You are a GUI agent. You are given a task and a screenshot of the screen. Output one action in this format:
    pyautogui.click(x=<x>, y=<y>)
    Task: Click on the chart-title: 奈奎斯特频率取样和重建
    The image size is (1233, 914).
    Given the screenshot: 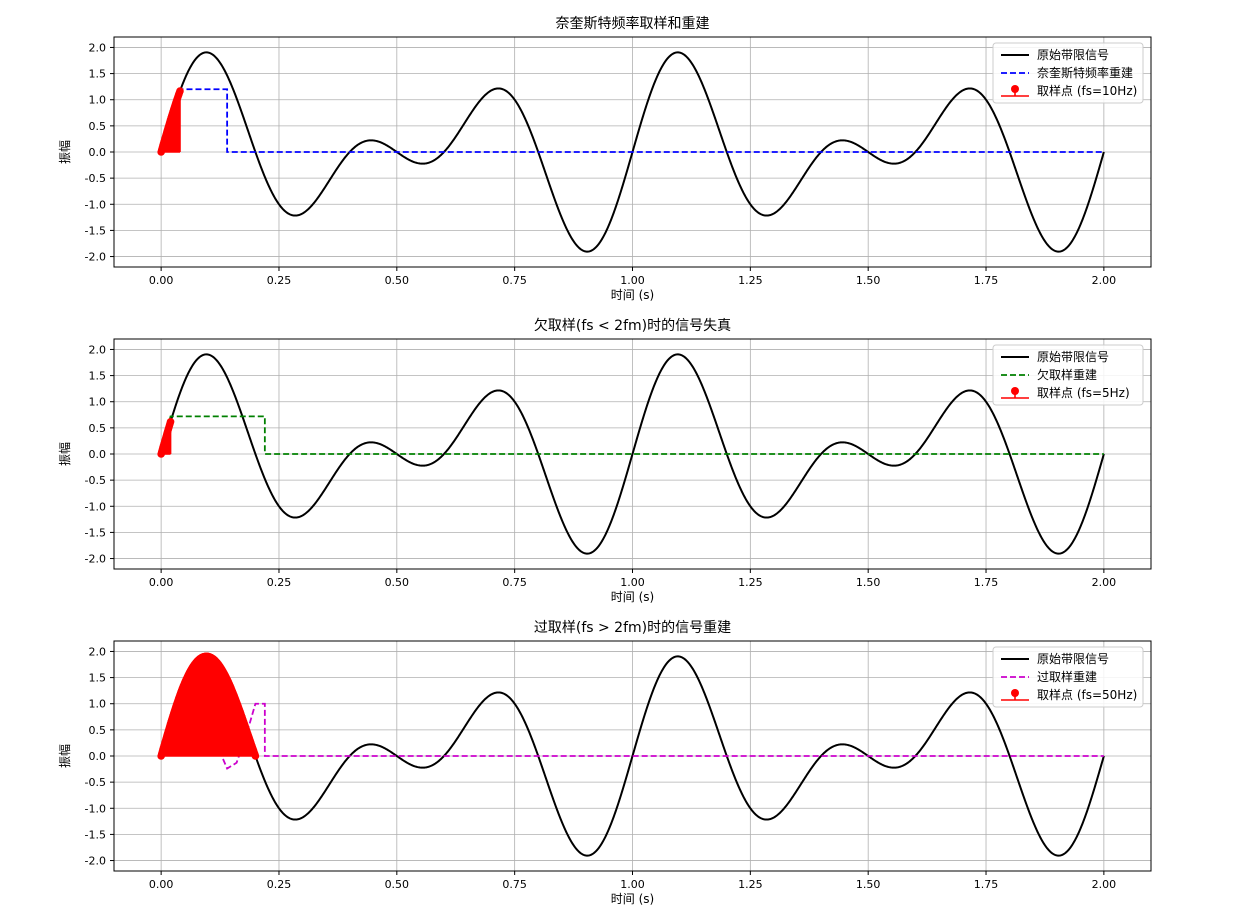 What is the action you would take?
    pyautogui.click(x=633, y=23)
    